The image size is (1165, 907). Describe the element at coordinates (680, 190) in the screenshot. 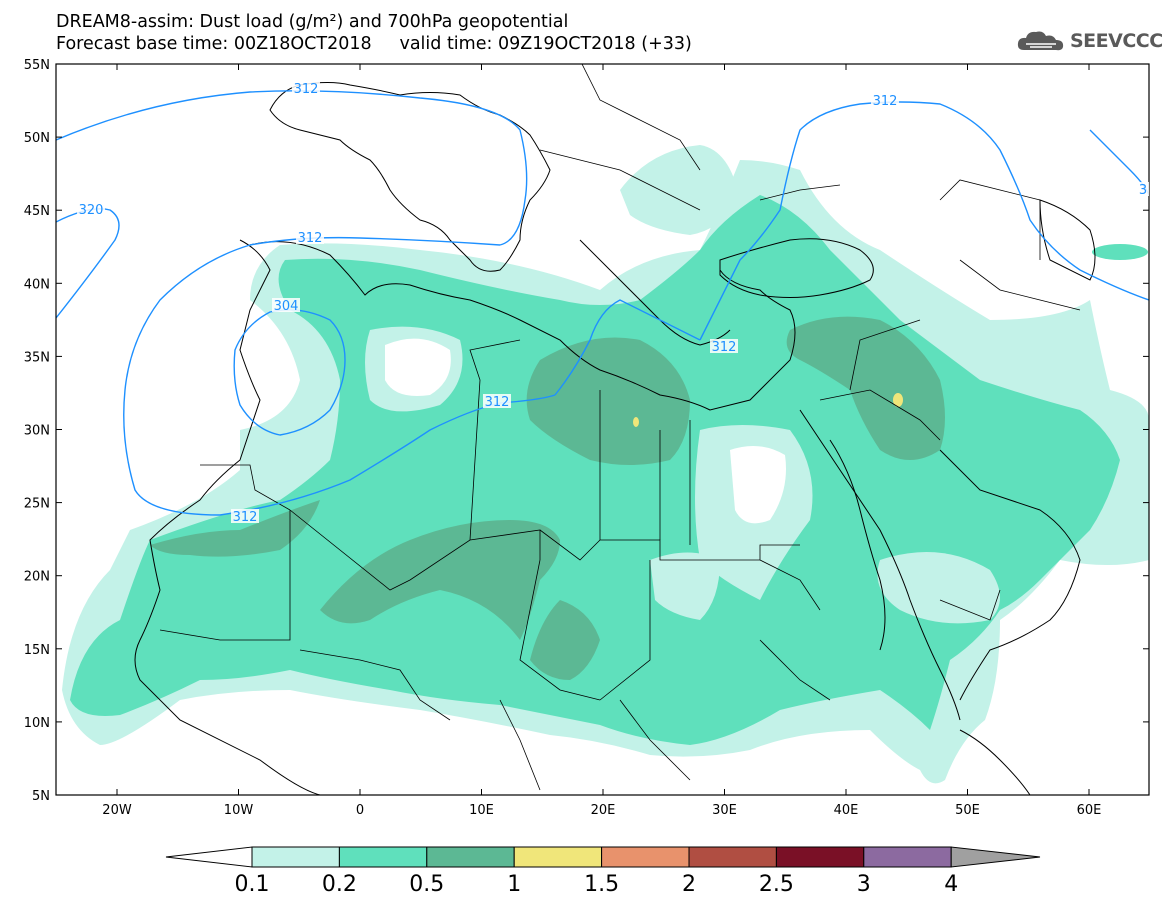

I see `dust-layer-light-balkans` at that location.